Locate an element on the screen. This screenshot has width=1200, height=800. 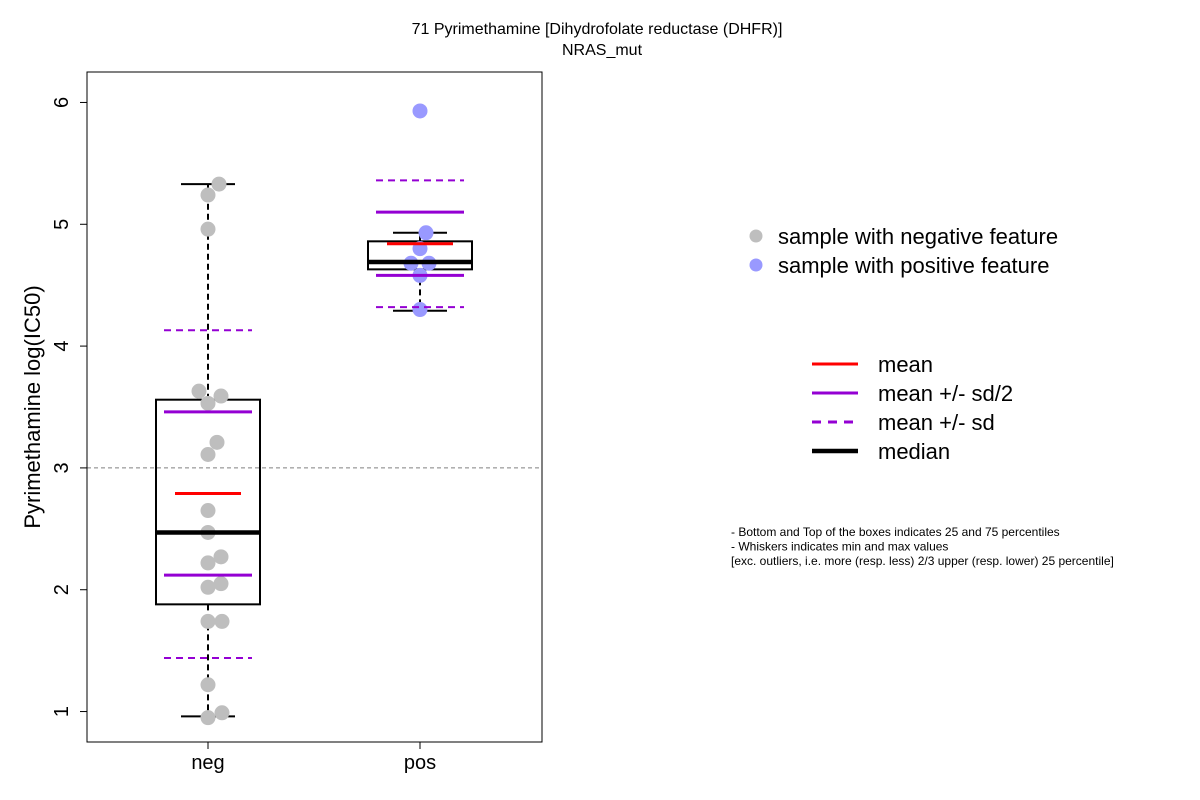
legend-line-label: median is located at coordinates (914, 451).